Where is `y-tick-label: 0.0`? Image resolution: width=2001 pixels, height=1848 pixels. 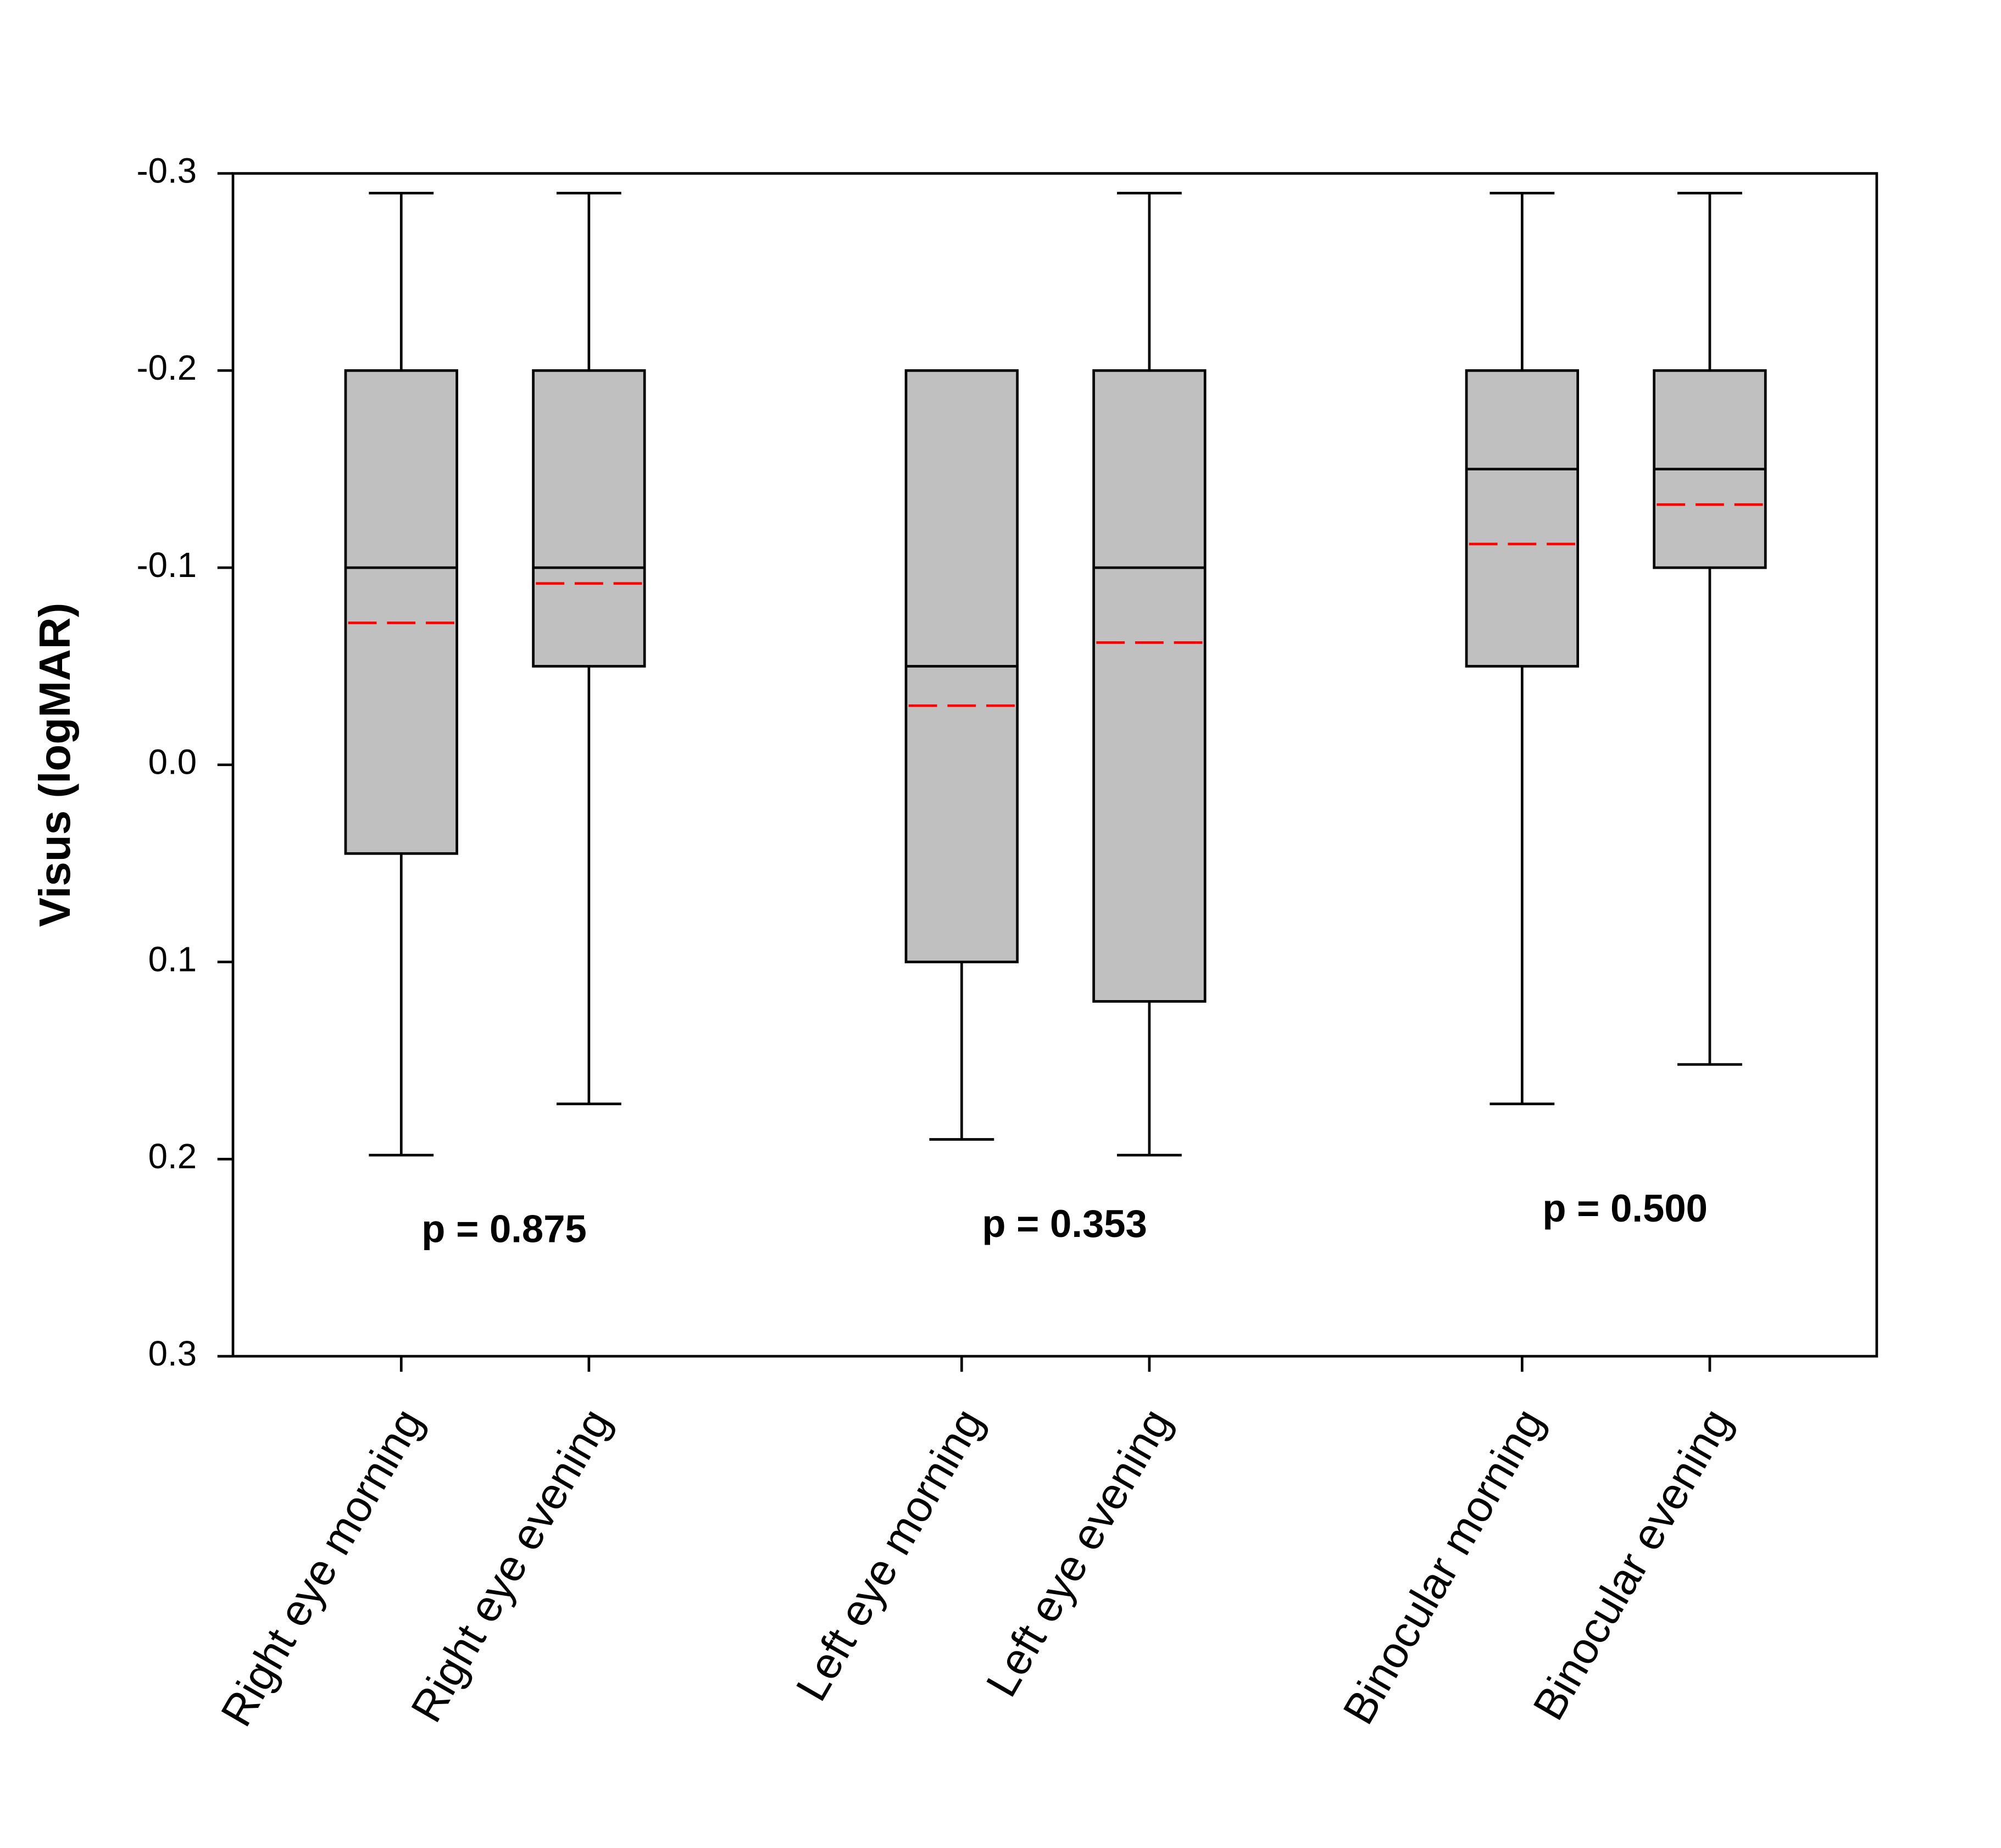
y-tick-label: 0.0 is located at coordinates (172, 762).